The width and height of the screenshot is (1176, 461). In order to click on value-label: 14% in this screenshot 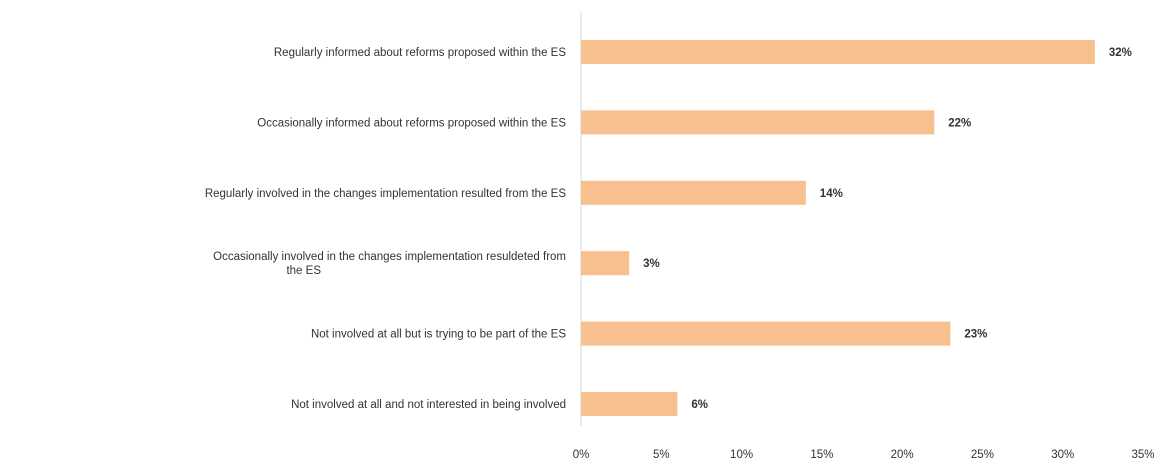, I will do `click(831, 194)`.